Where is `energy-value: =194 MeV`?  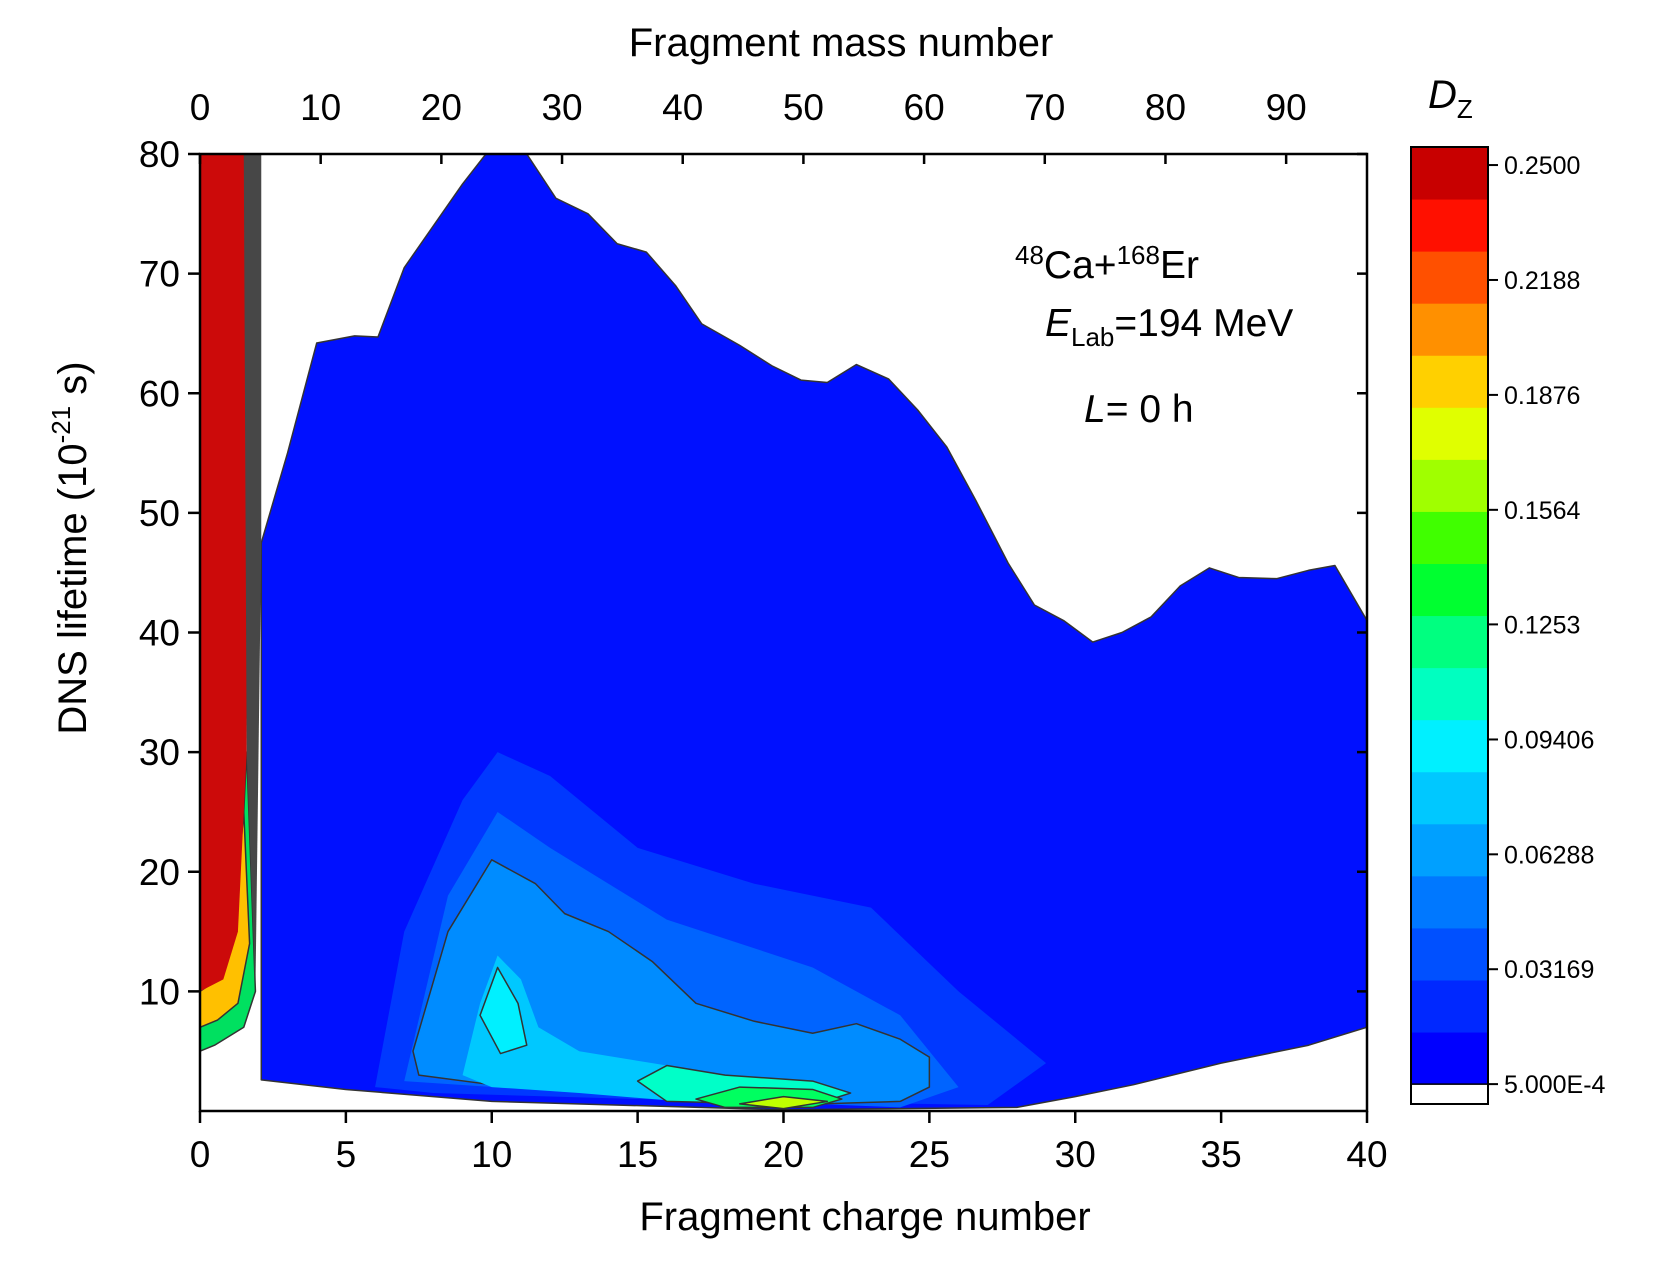
energy-value: =194 MeV is located at coordinates (1203, 323).